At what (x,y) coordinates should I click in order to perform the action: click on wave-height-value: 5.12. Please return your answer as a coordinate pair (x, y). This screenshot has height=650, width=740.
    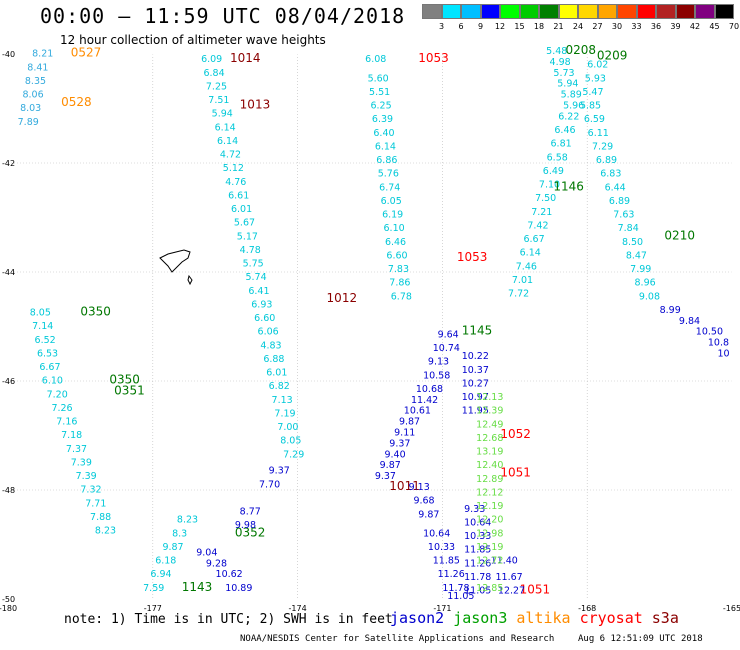
    Looking at the image, I should click on (233, 168).